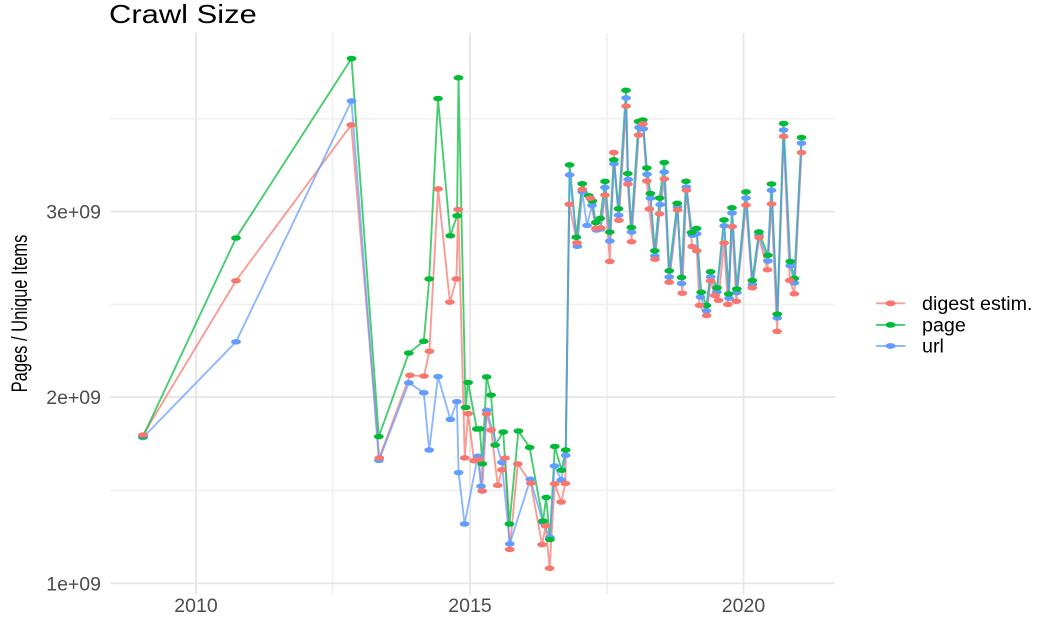 Image resolution: width=1059 pixels, height=639 pixels. What do you see at coordinates (196, 606) in the screenshot?
I see `svg-text: 2010` at bounding box center [196, 606].